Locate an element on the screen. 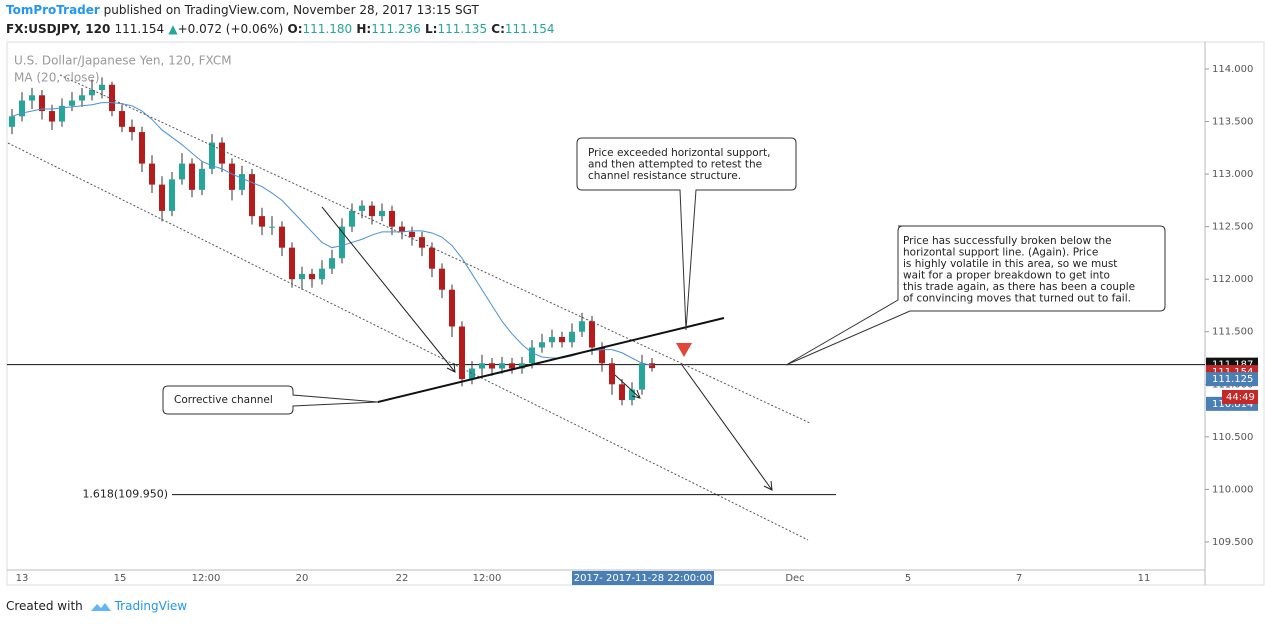  symbol: FX:USDJPY, 120 is located at coordinates (58, 29).